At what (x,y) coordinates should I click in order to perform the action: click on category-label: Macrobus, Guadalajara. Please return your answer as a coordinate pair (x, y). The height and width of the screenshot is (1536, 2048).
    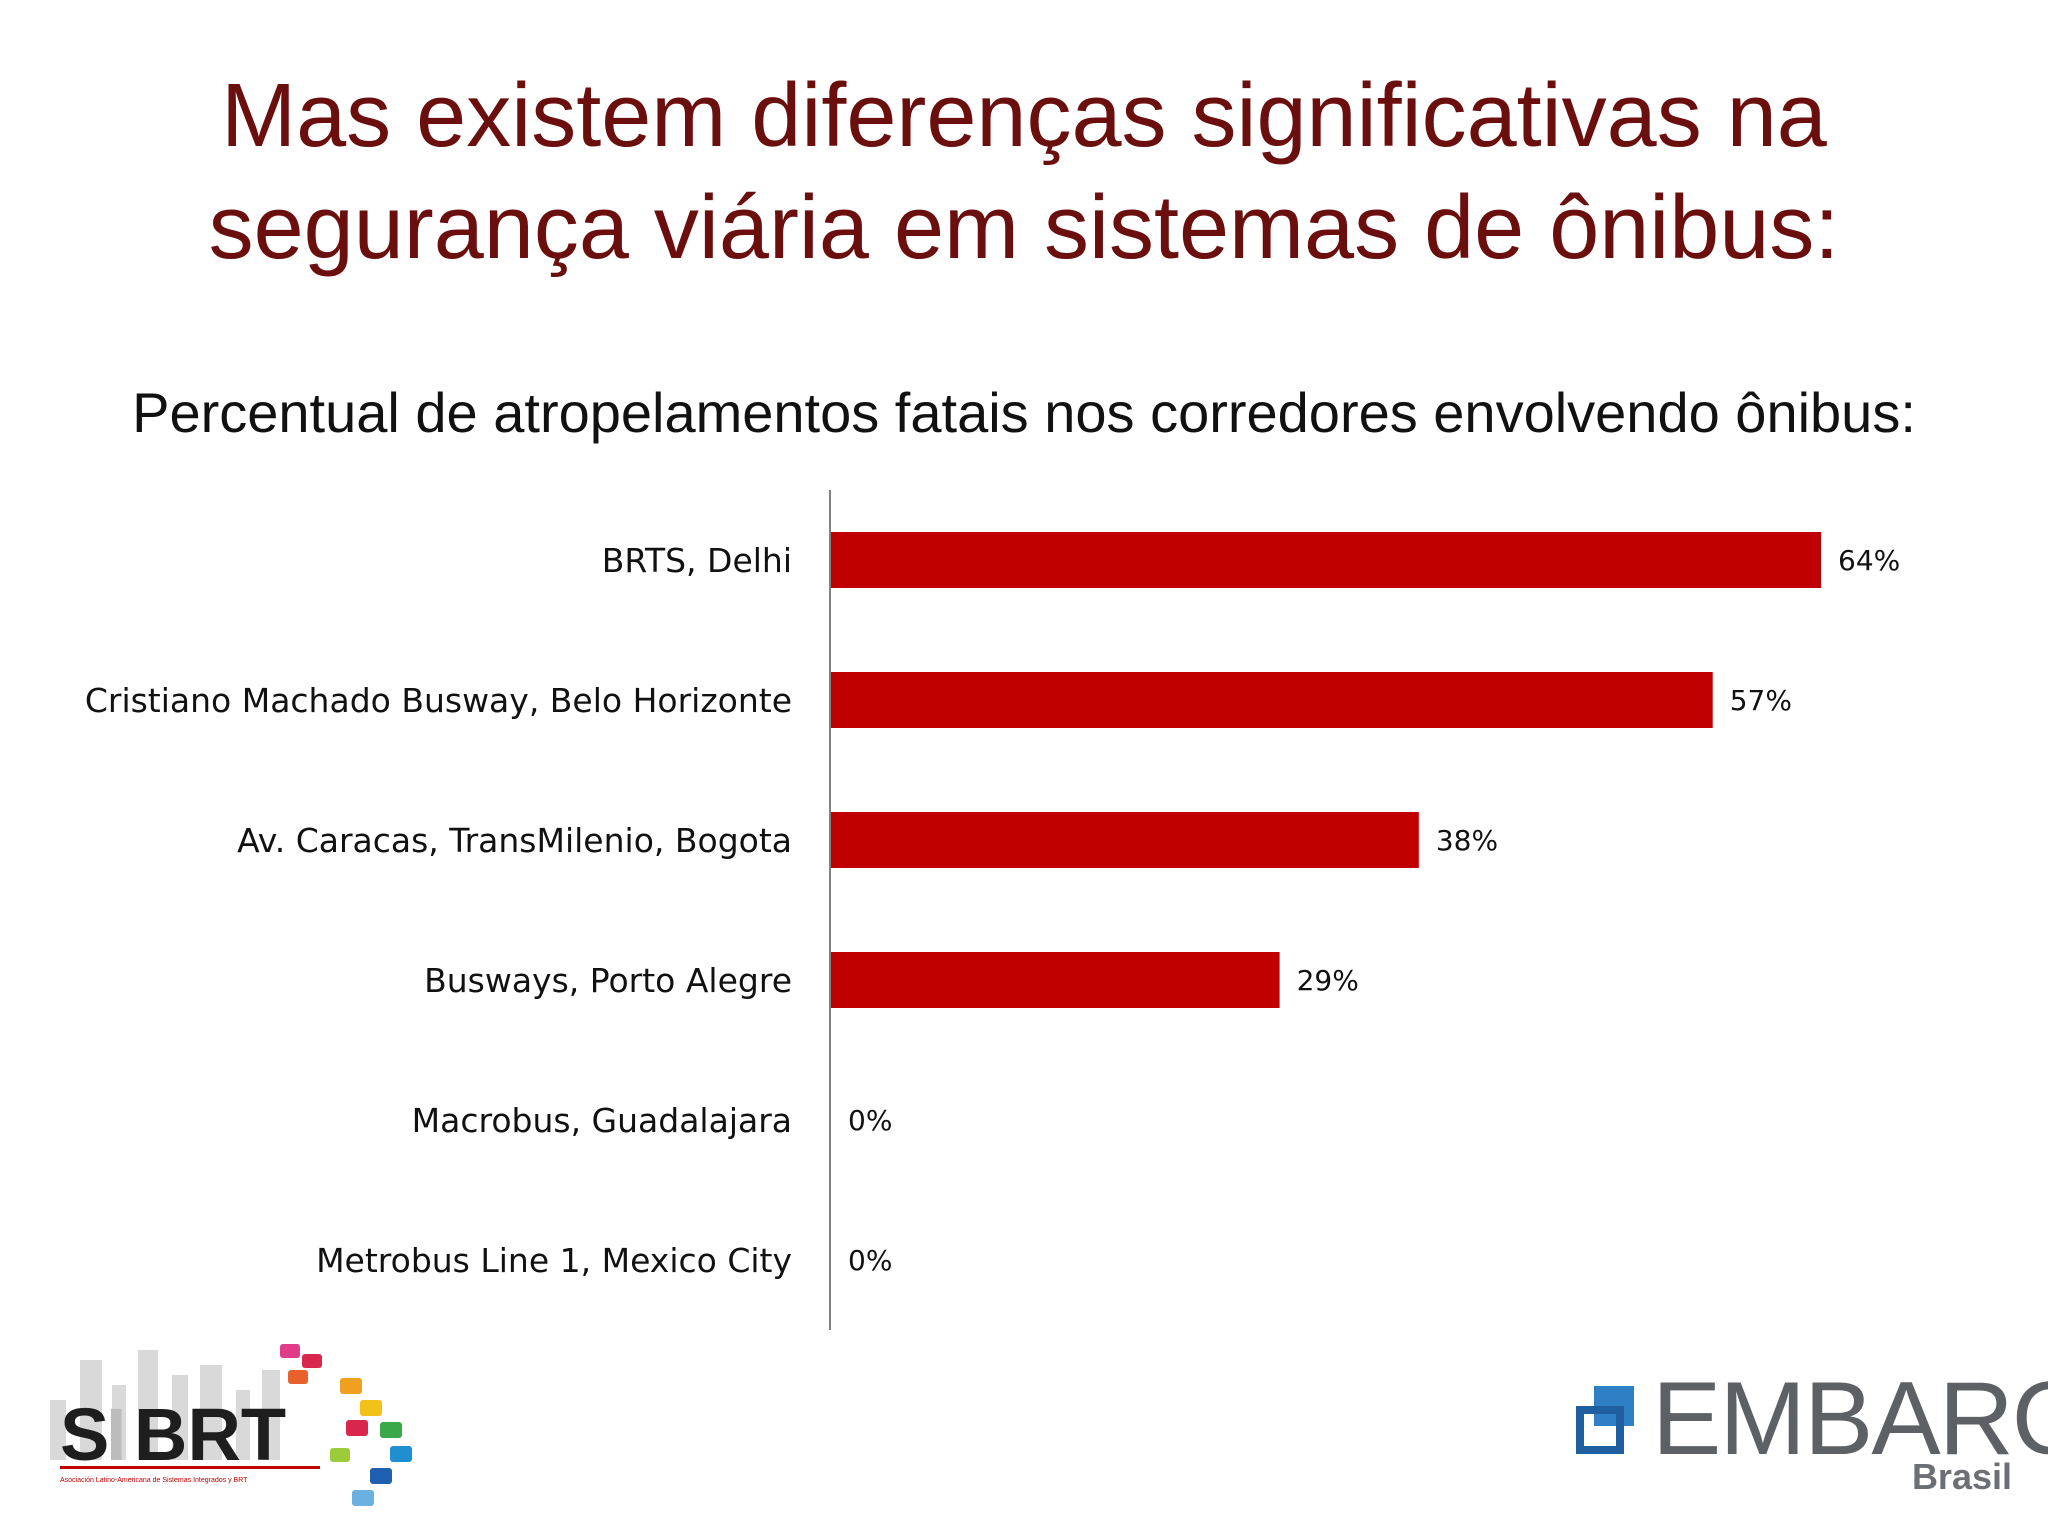
    Looking at the image, I should click on (602, 1120).